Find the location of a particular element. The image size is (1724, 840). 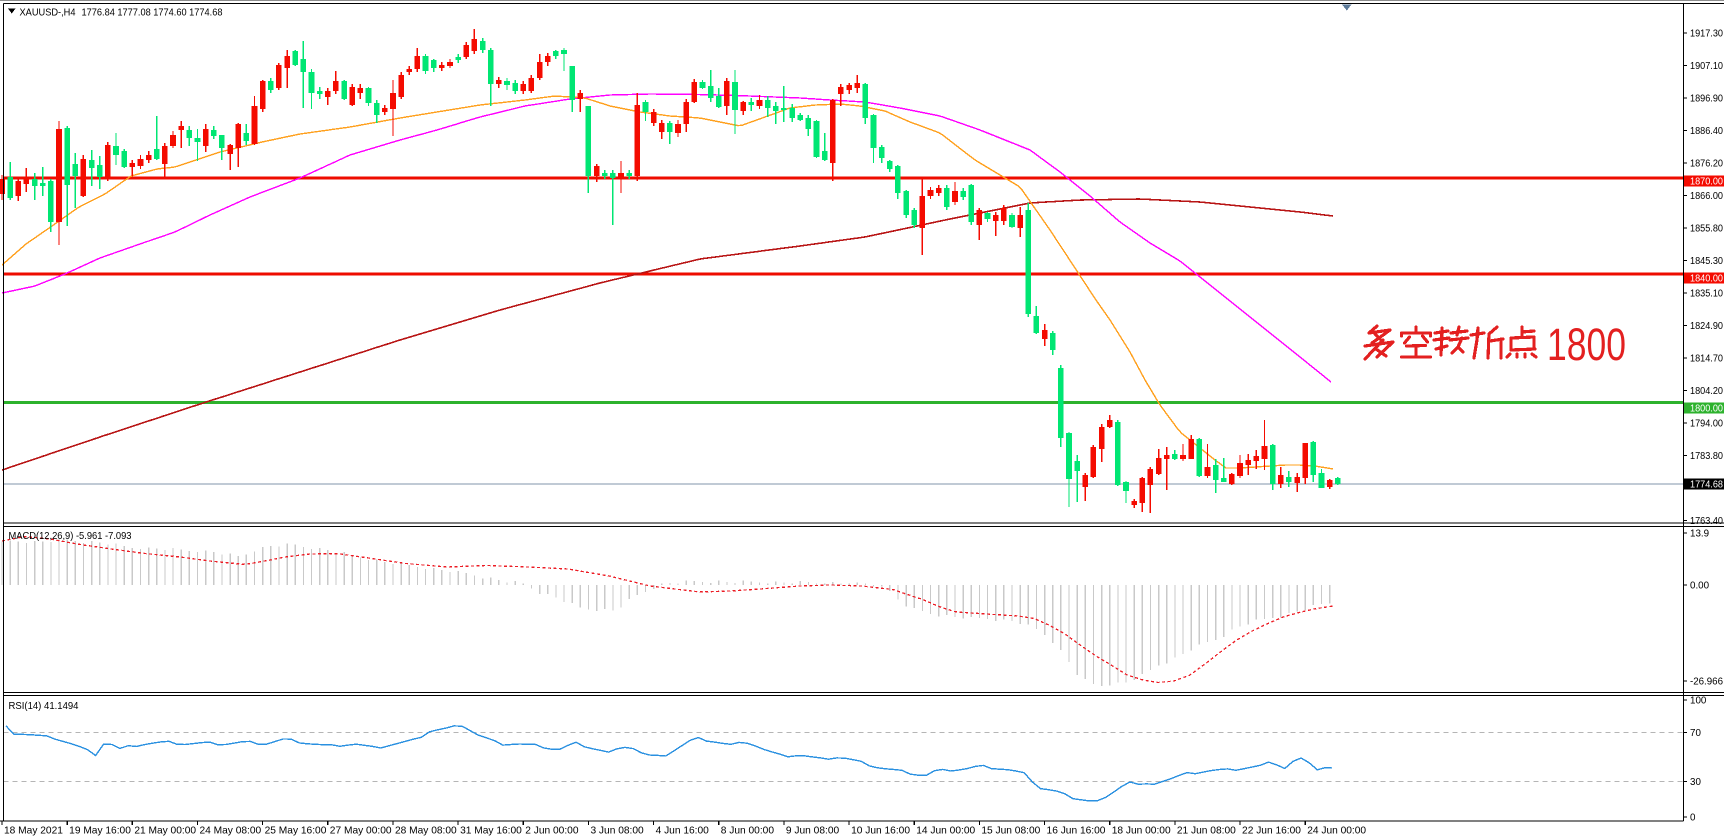

svg-text: 1800.00 is located at coordinates (1707, 409).